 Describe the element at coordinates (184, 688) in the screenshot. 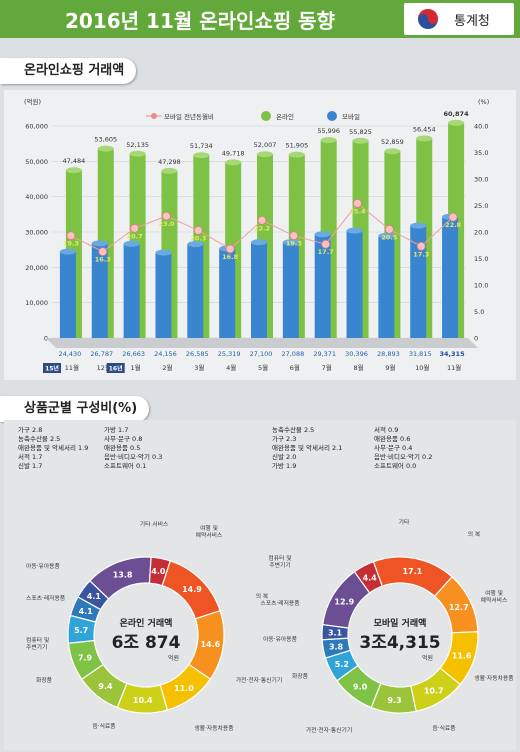

I see `slice-value: 11.0` at that location.